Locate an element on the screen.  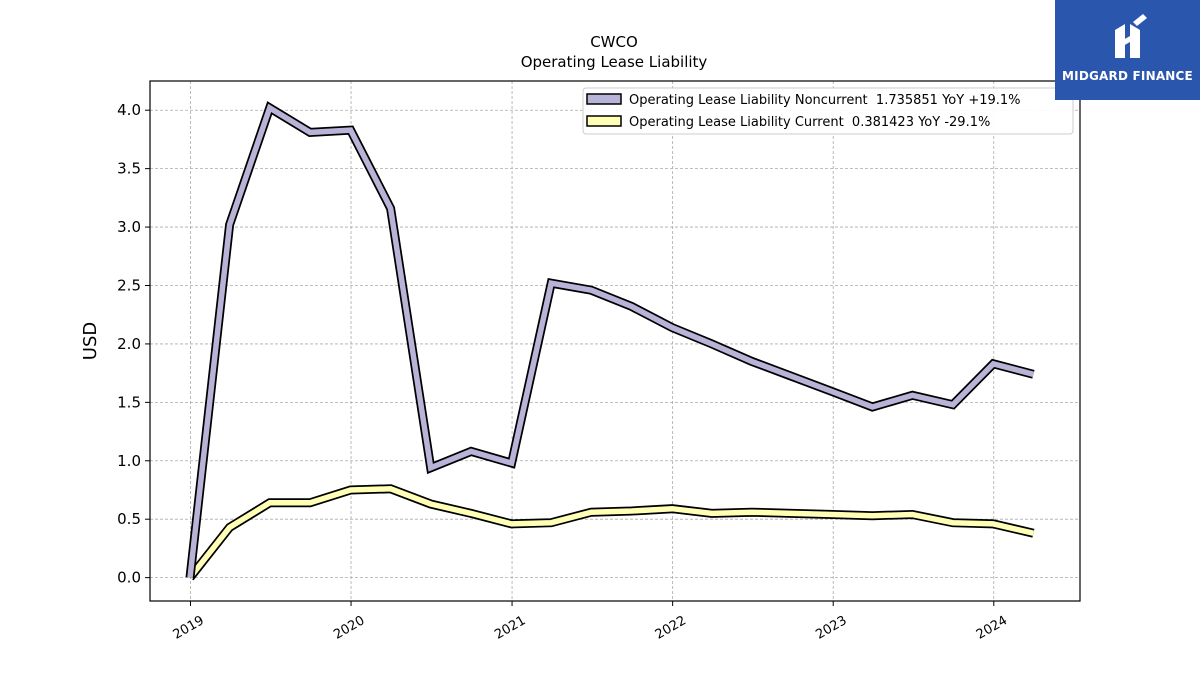
y-tick-label: 2.0 is located at coordinates (129, 344).